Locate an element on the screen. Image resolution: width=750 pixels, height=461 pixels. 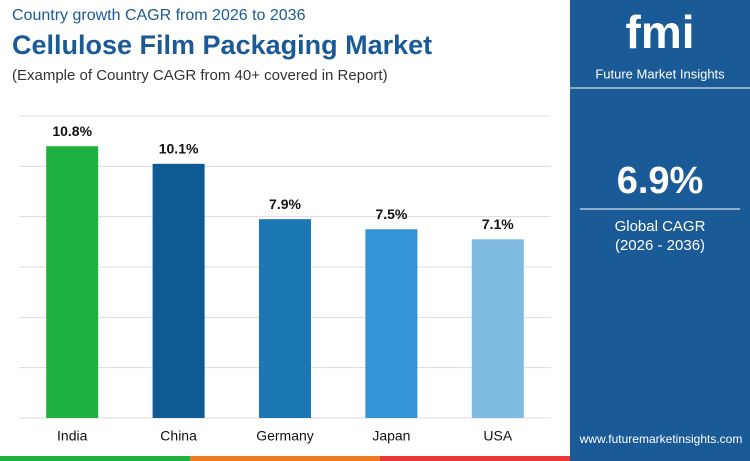
global-label: Global CAGR is located at coordinates (660, 226).